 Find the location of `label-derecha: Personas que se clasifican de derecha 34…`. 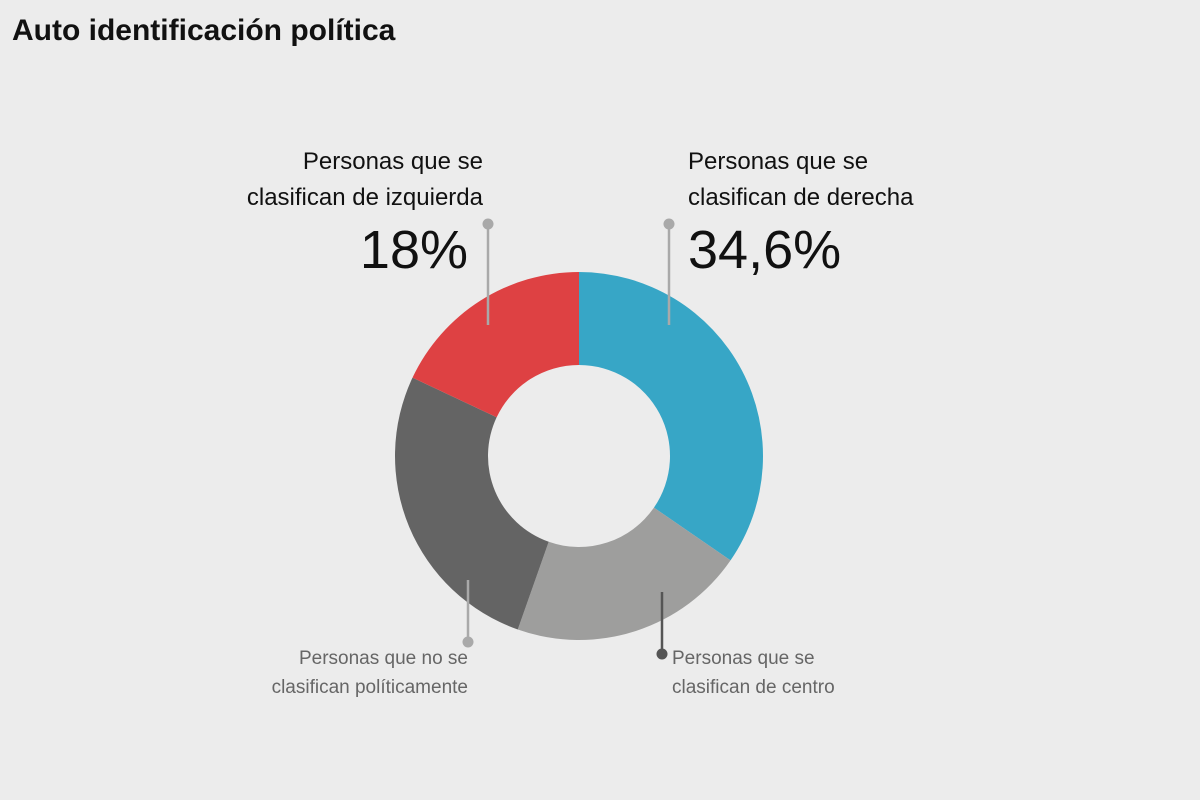

label-derecha: Personas que se clasifican de derecha 34… is located at coordinates (800, 213).